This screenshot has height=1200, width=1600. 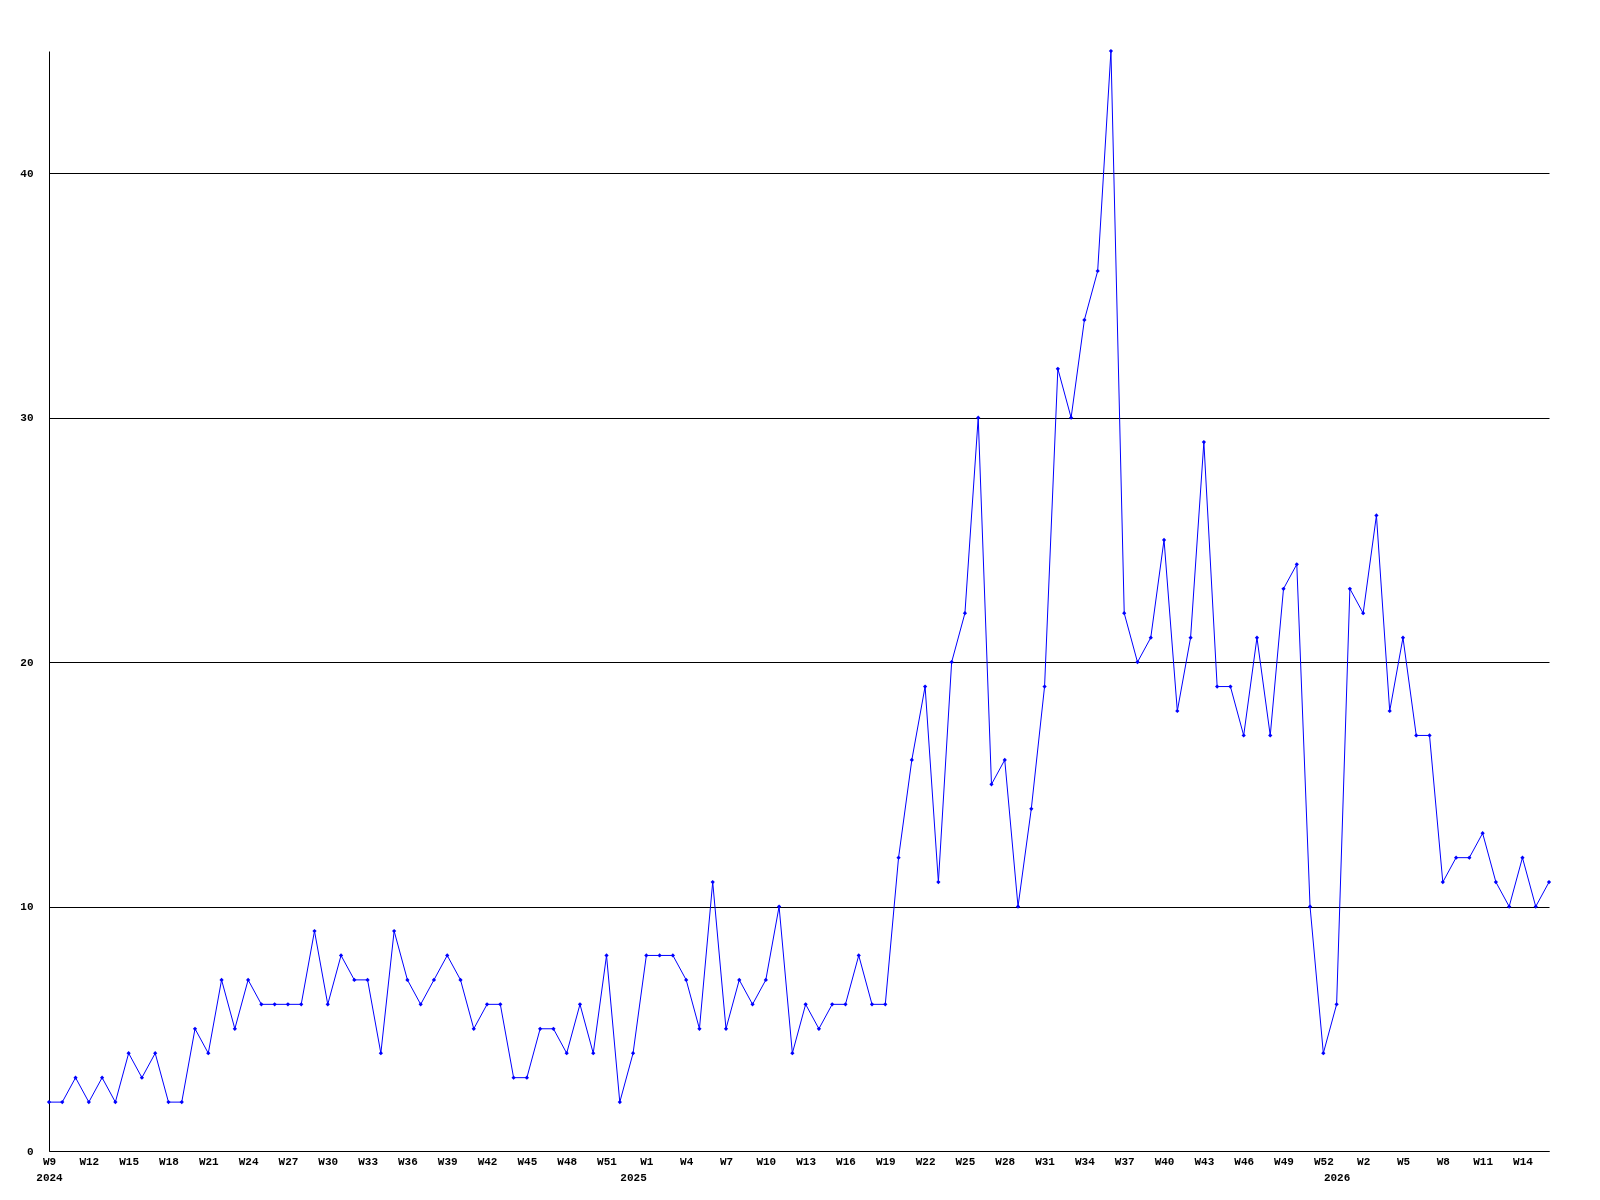 I want to click on x-tick-label: W18, so click(x=169, y=1161).